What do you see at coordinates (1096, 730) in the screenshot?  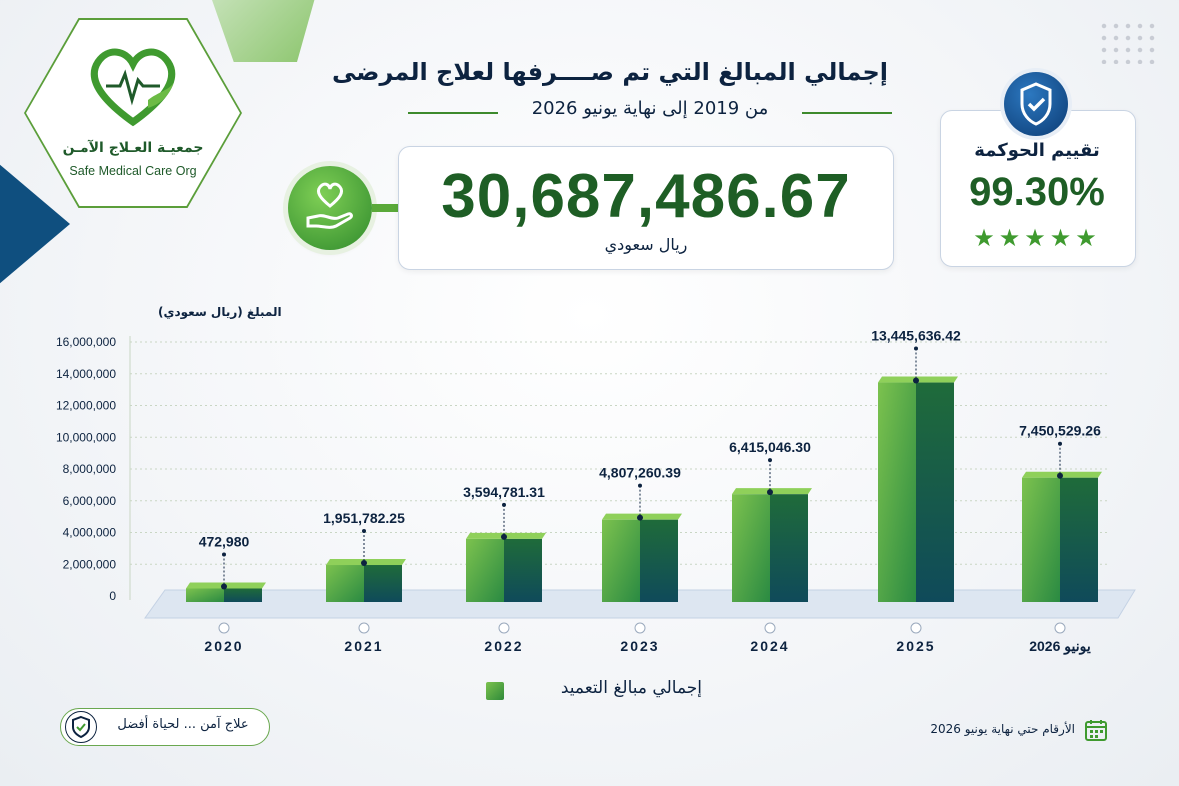 I see `calendar-icon` at bounding box center [1096, 730].